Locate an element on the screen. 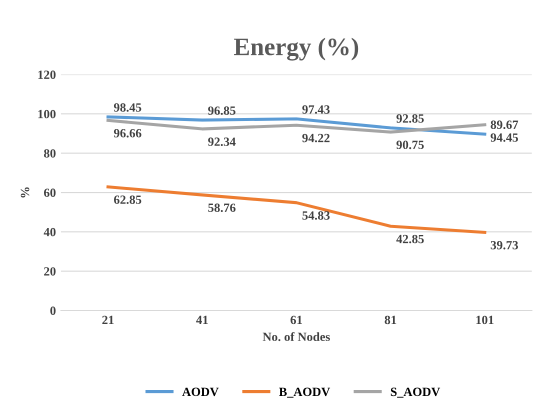 This screenshot has height=414, width=554. y-tick-label: 120 is located at coordinates (47, 74).